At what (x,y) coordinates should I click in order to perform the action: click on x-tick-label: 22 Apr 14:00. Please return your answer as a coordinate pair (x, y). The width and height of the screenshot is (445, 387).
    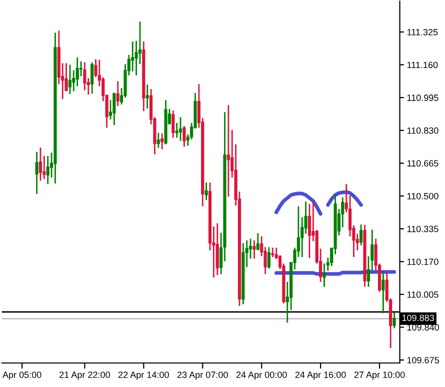
    Looking at the image, I should click on (143, 376).